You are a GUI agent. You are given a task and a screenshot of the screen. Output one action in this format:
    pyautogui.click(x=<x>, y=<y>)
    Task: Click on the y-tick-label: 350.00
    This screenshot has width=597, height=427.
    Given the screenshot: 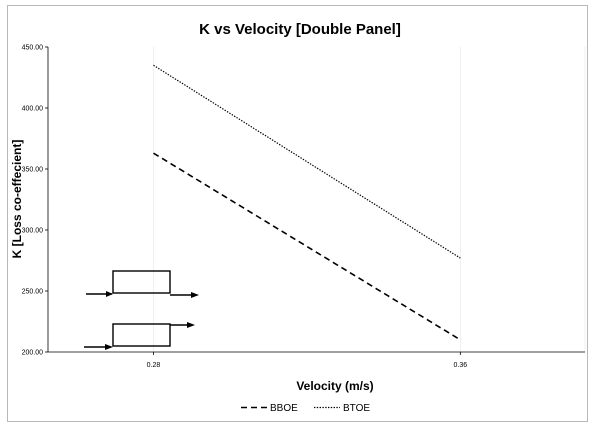 What is the action you would take?
    pyautogui.click(x=33, y=170)
    